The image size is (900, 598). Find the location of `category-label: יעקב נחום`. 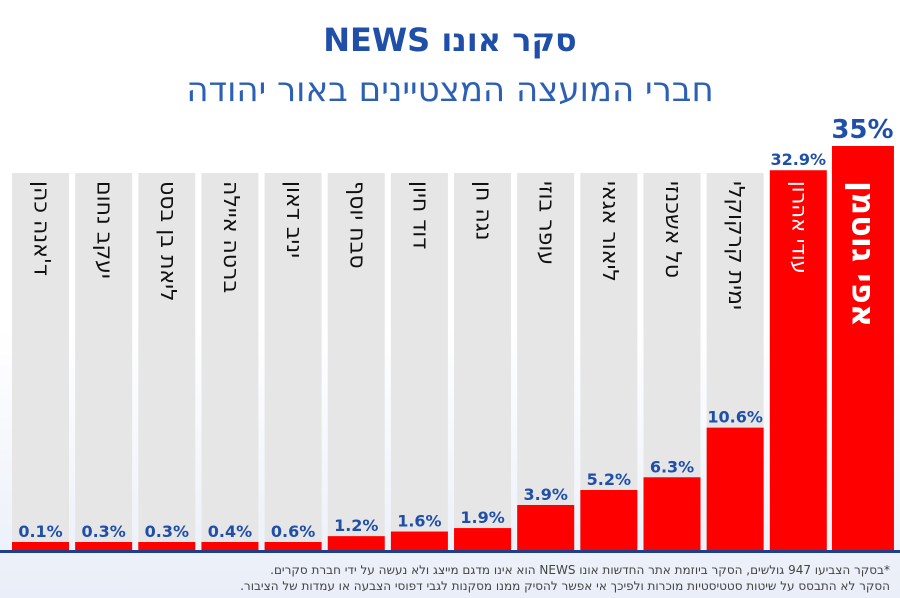

category-label: יעקב נחום is located at coordinates (104, 230).